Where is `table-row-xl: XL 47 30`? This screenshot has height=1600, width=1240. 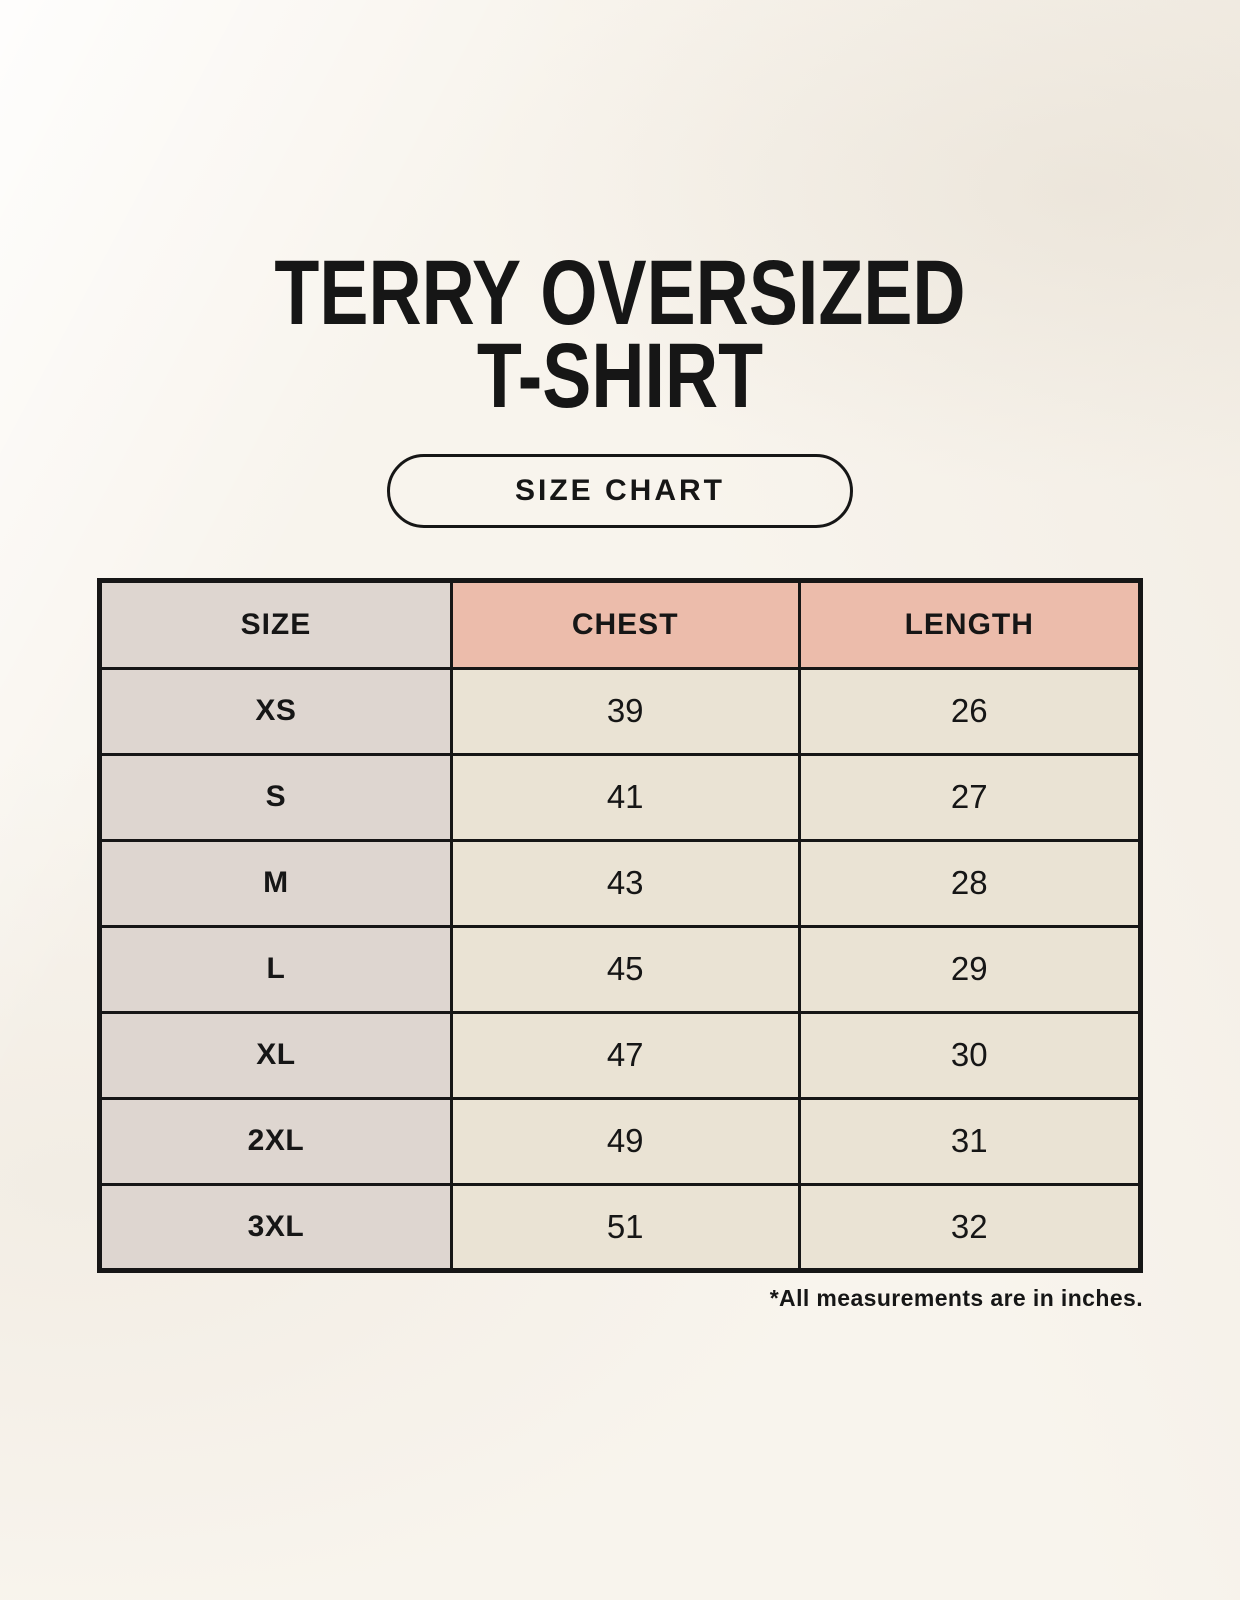 table-row-xl: XL 47 30 is located at coordinates (620, 1055).